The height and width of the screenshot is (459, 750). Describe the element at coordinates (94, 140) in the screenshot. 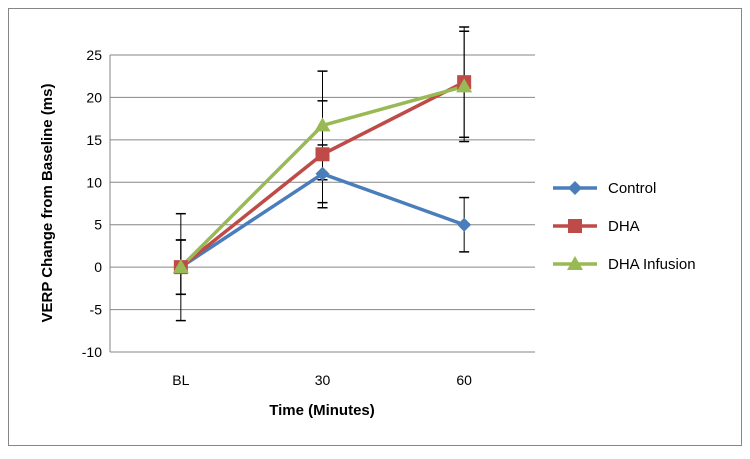

I see `y-tick-label: 15` at that location.